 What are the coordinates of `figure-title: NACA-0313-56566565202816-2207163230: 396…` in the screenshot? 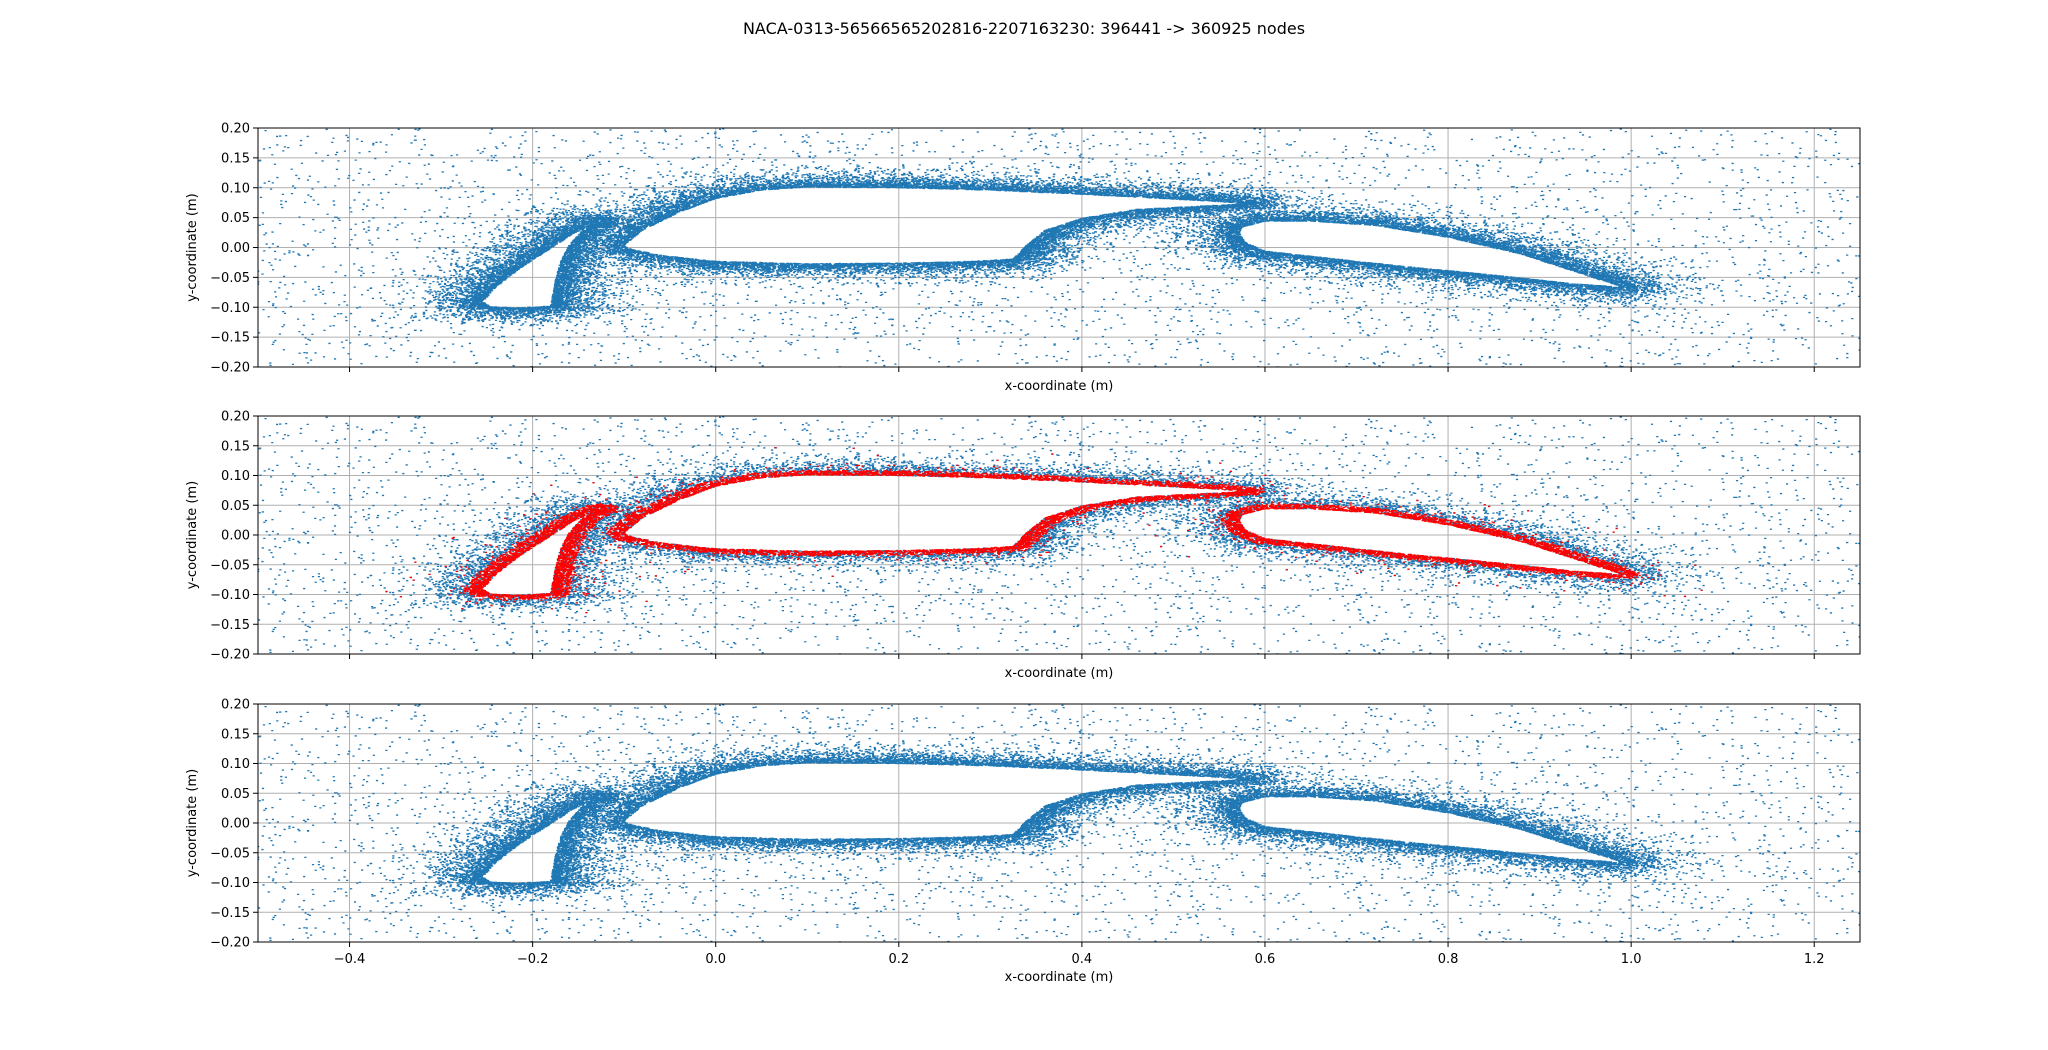 It's located at (1024, 28).